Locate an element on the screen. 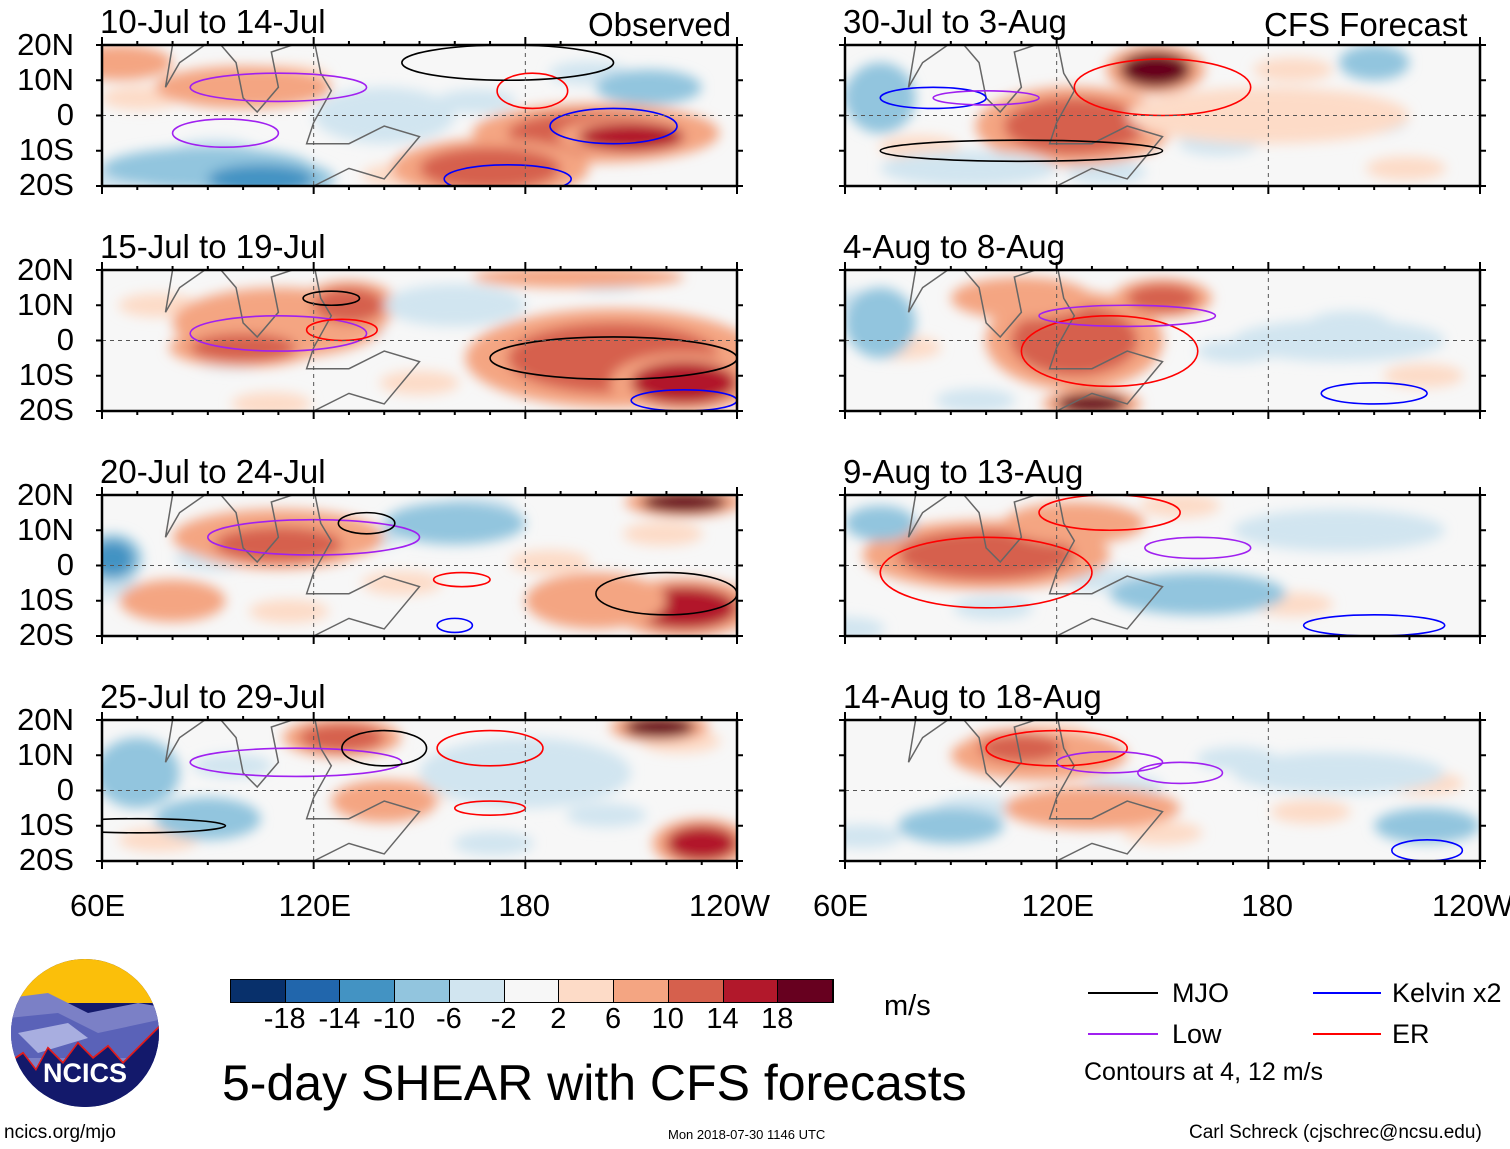 This screenshot has height=1149, width=1510. colorbar-tick-label: -6 is located at coordinates (449, 1019).